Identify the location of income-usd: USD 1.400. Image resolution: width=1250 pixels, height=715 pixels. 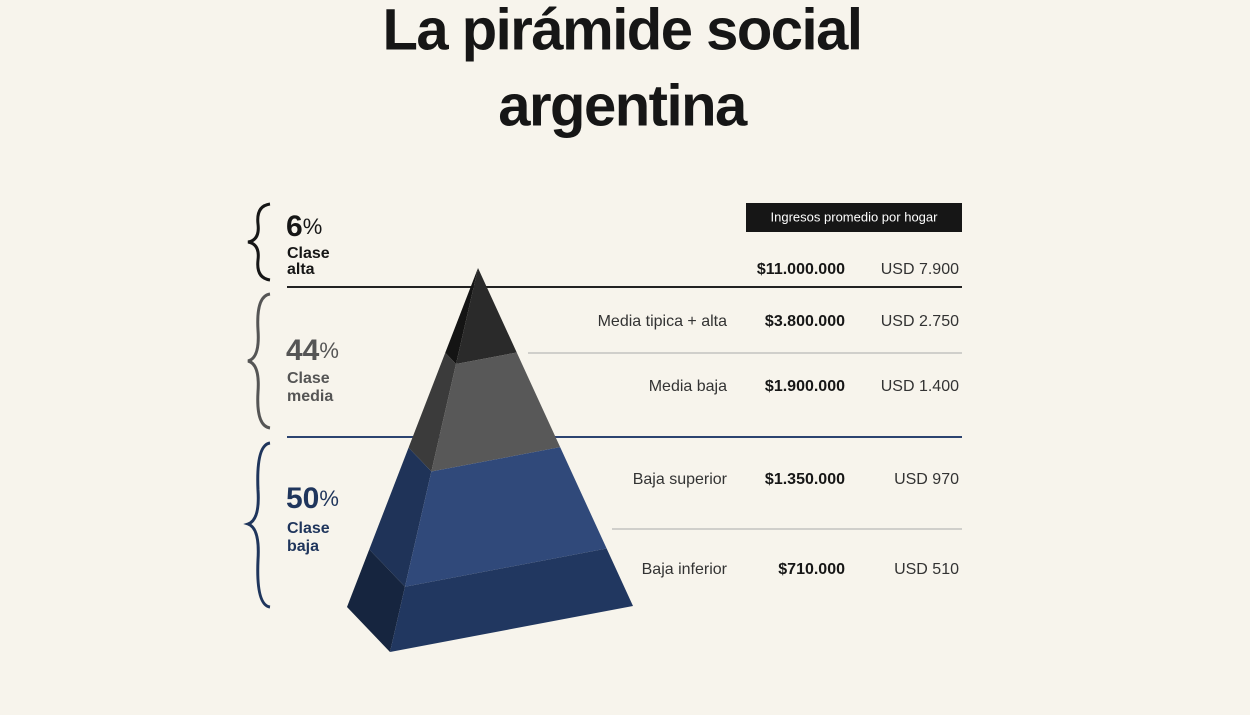
(920, 386).